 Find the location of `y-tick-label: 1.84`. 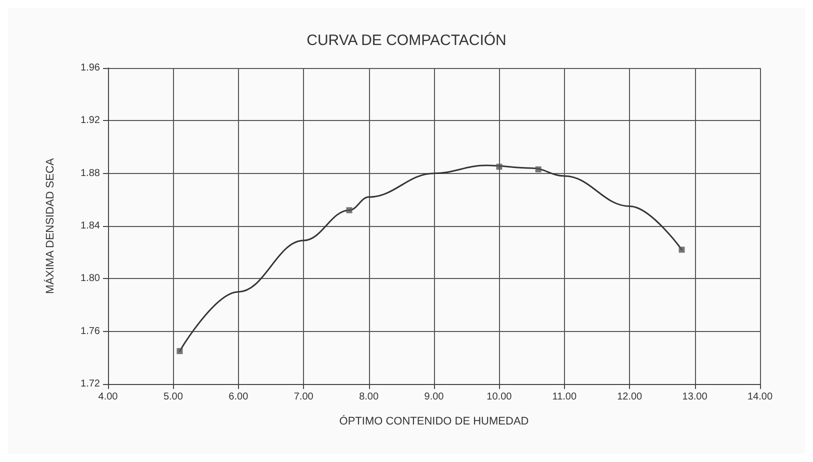

y-tick-label: 1.84 is located at coordinates (90, 226).